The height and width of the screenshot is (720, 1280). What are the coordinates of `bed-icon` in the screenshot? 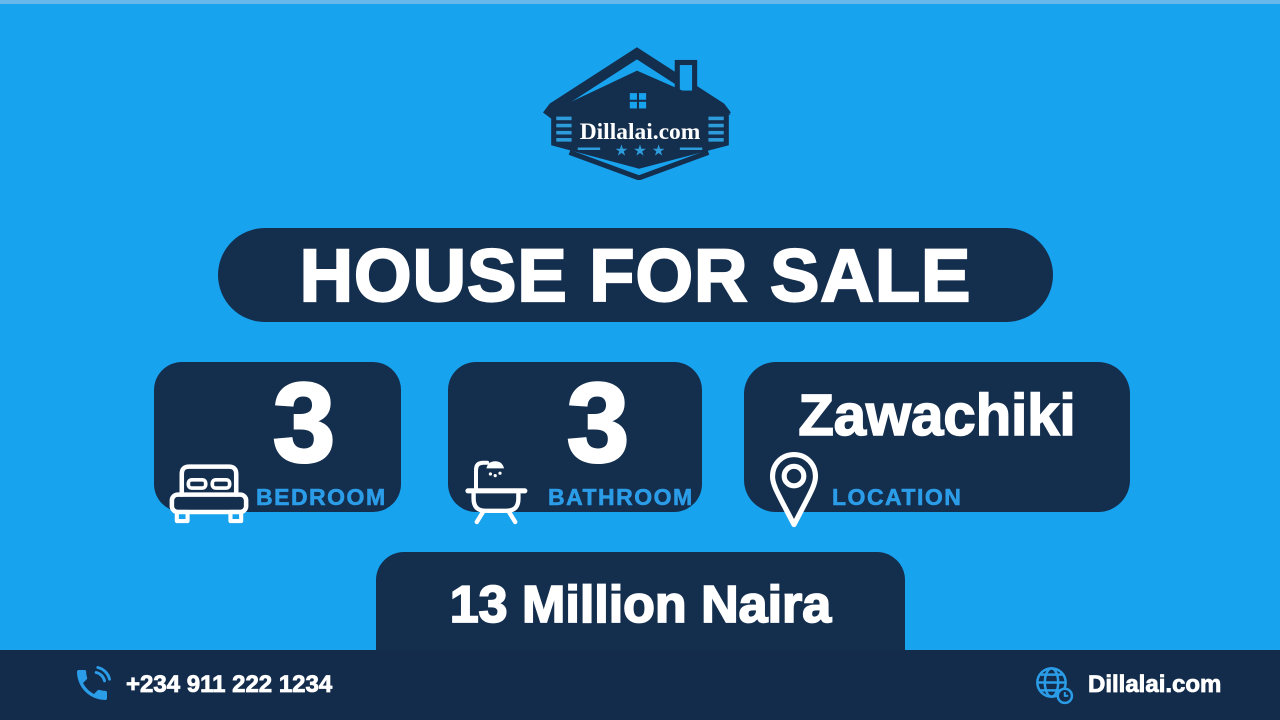 It's located at (209, 494).